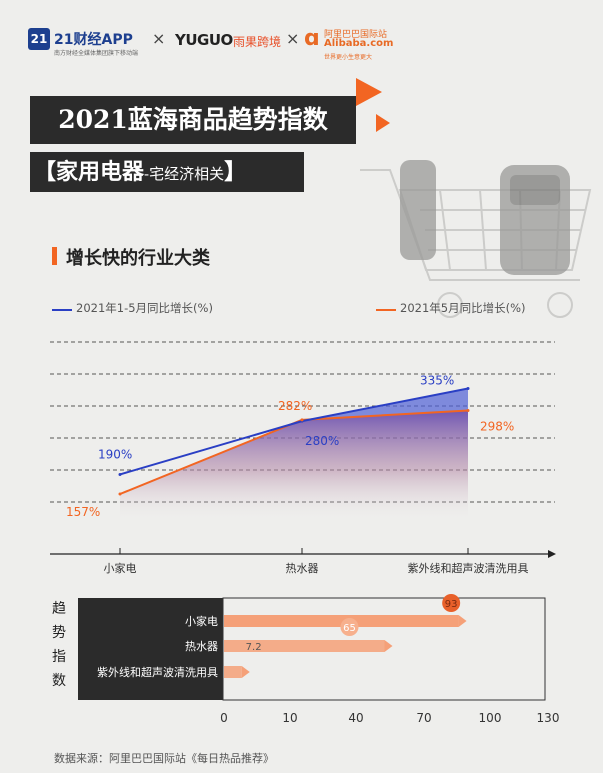 The image size is (603, 773). Describe the element at coordinates (39, 39) in the screenshot. I see `brand-21-logo: 21` at that location.